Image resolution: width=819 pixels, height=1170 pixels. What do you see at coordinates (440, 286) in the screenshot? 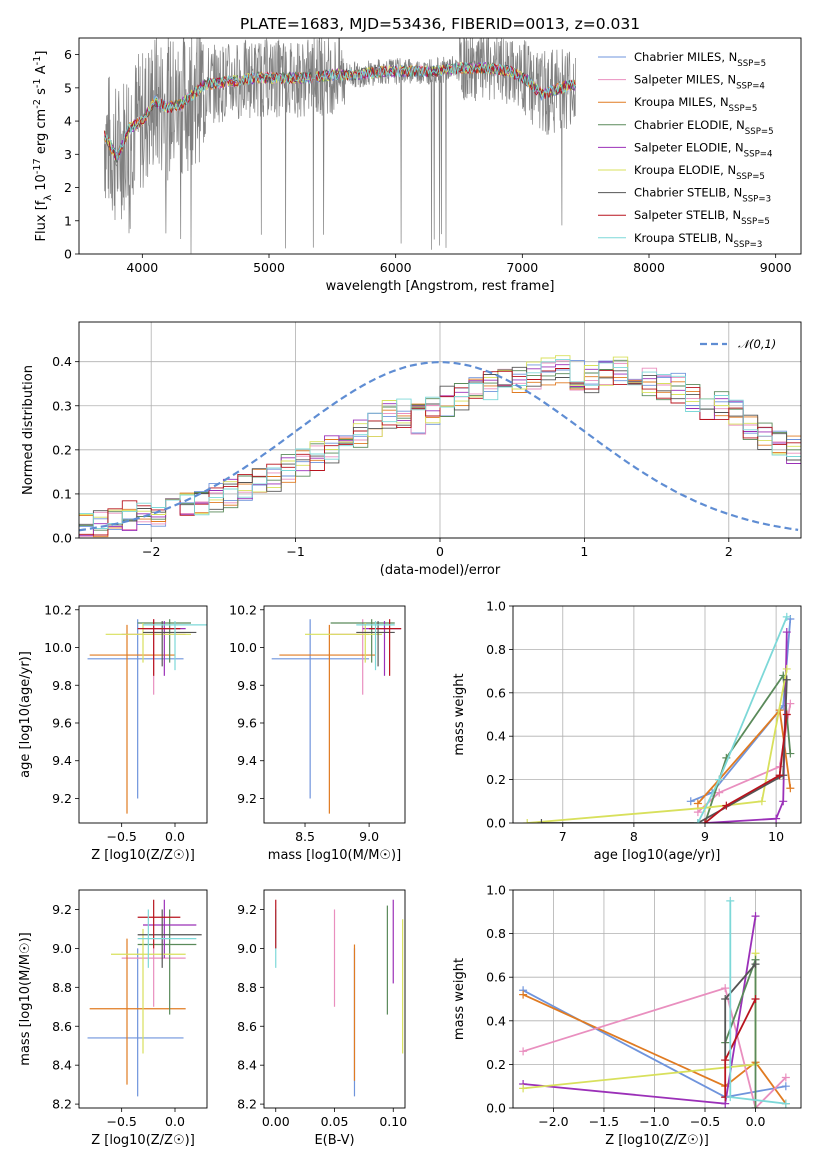
I see `x-axis-label: wavelength [Angstrom, rest frame]` at bounding box center [440, 286].